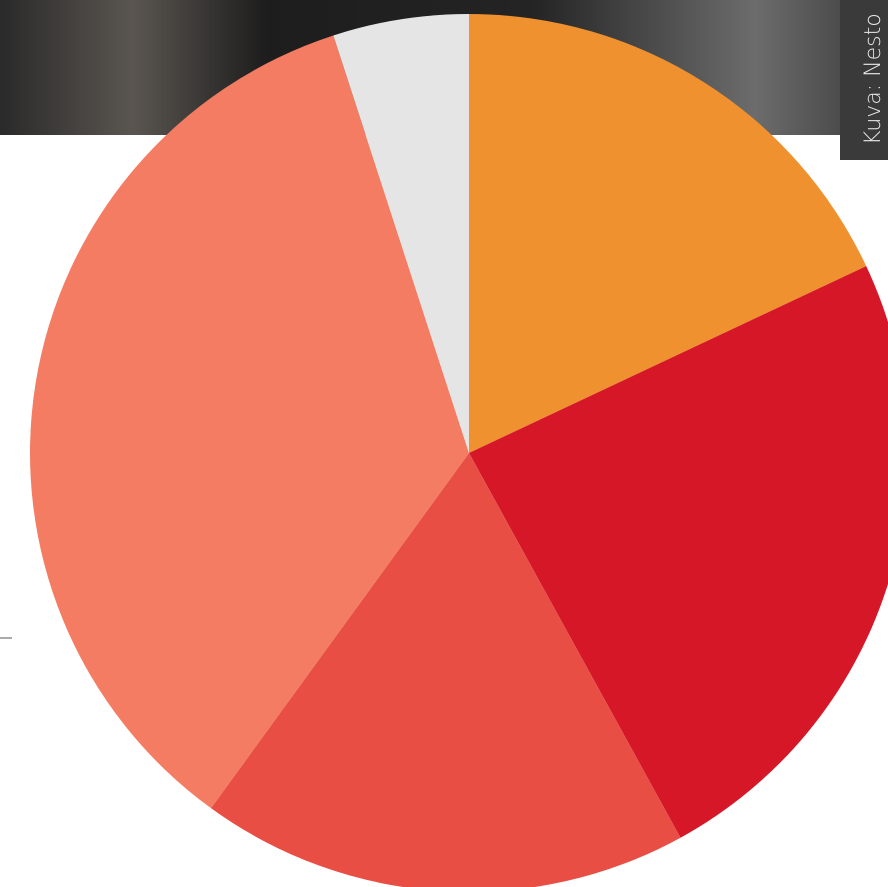 This screenshot has height=887, width=888. What do you see at coordinates (873, 79) in the screenshot?
I see `photo-credit: Kuva: Nesto` at bounding box center [873, 79].